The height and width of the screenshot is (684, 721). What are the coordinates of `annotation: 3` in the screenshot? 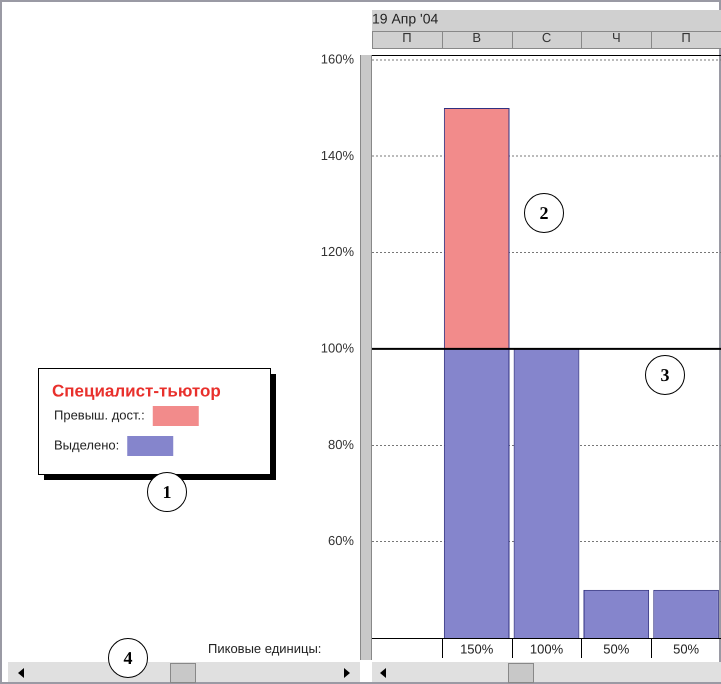 It's located at (665, 375).